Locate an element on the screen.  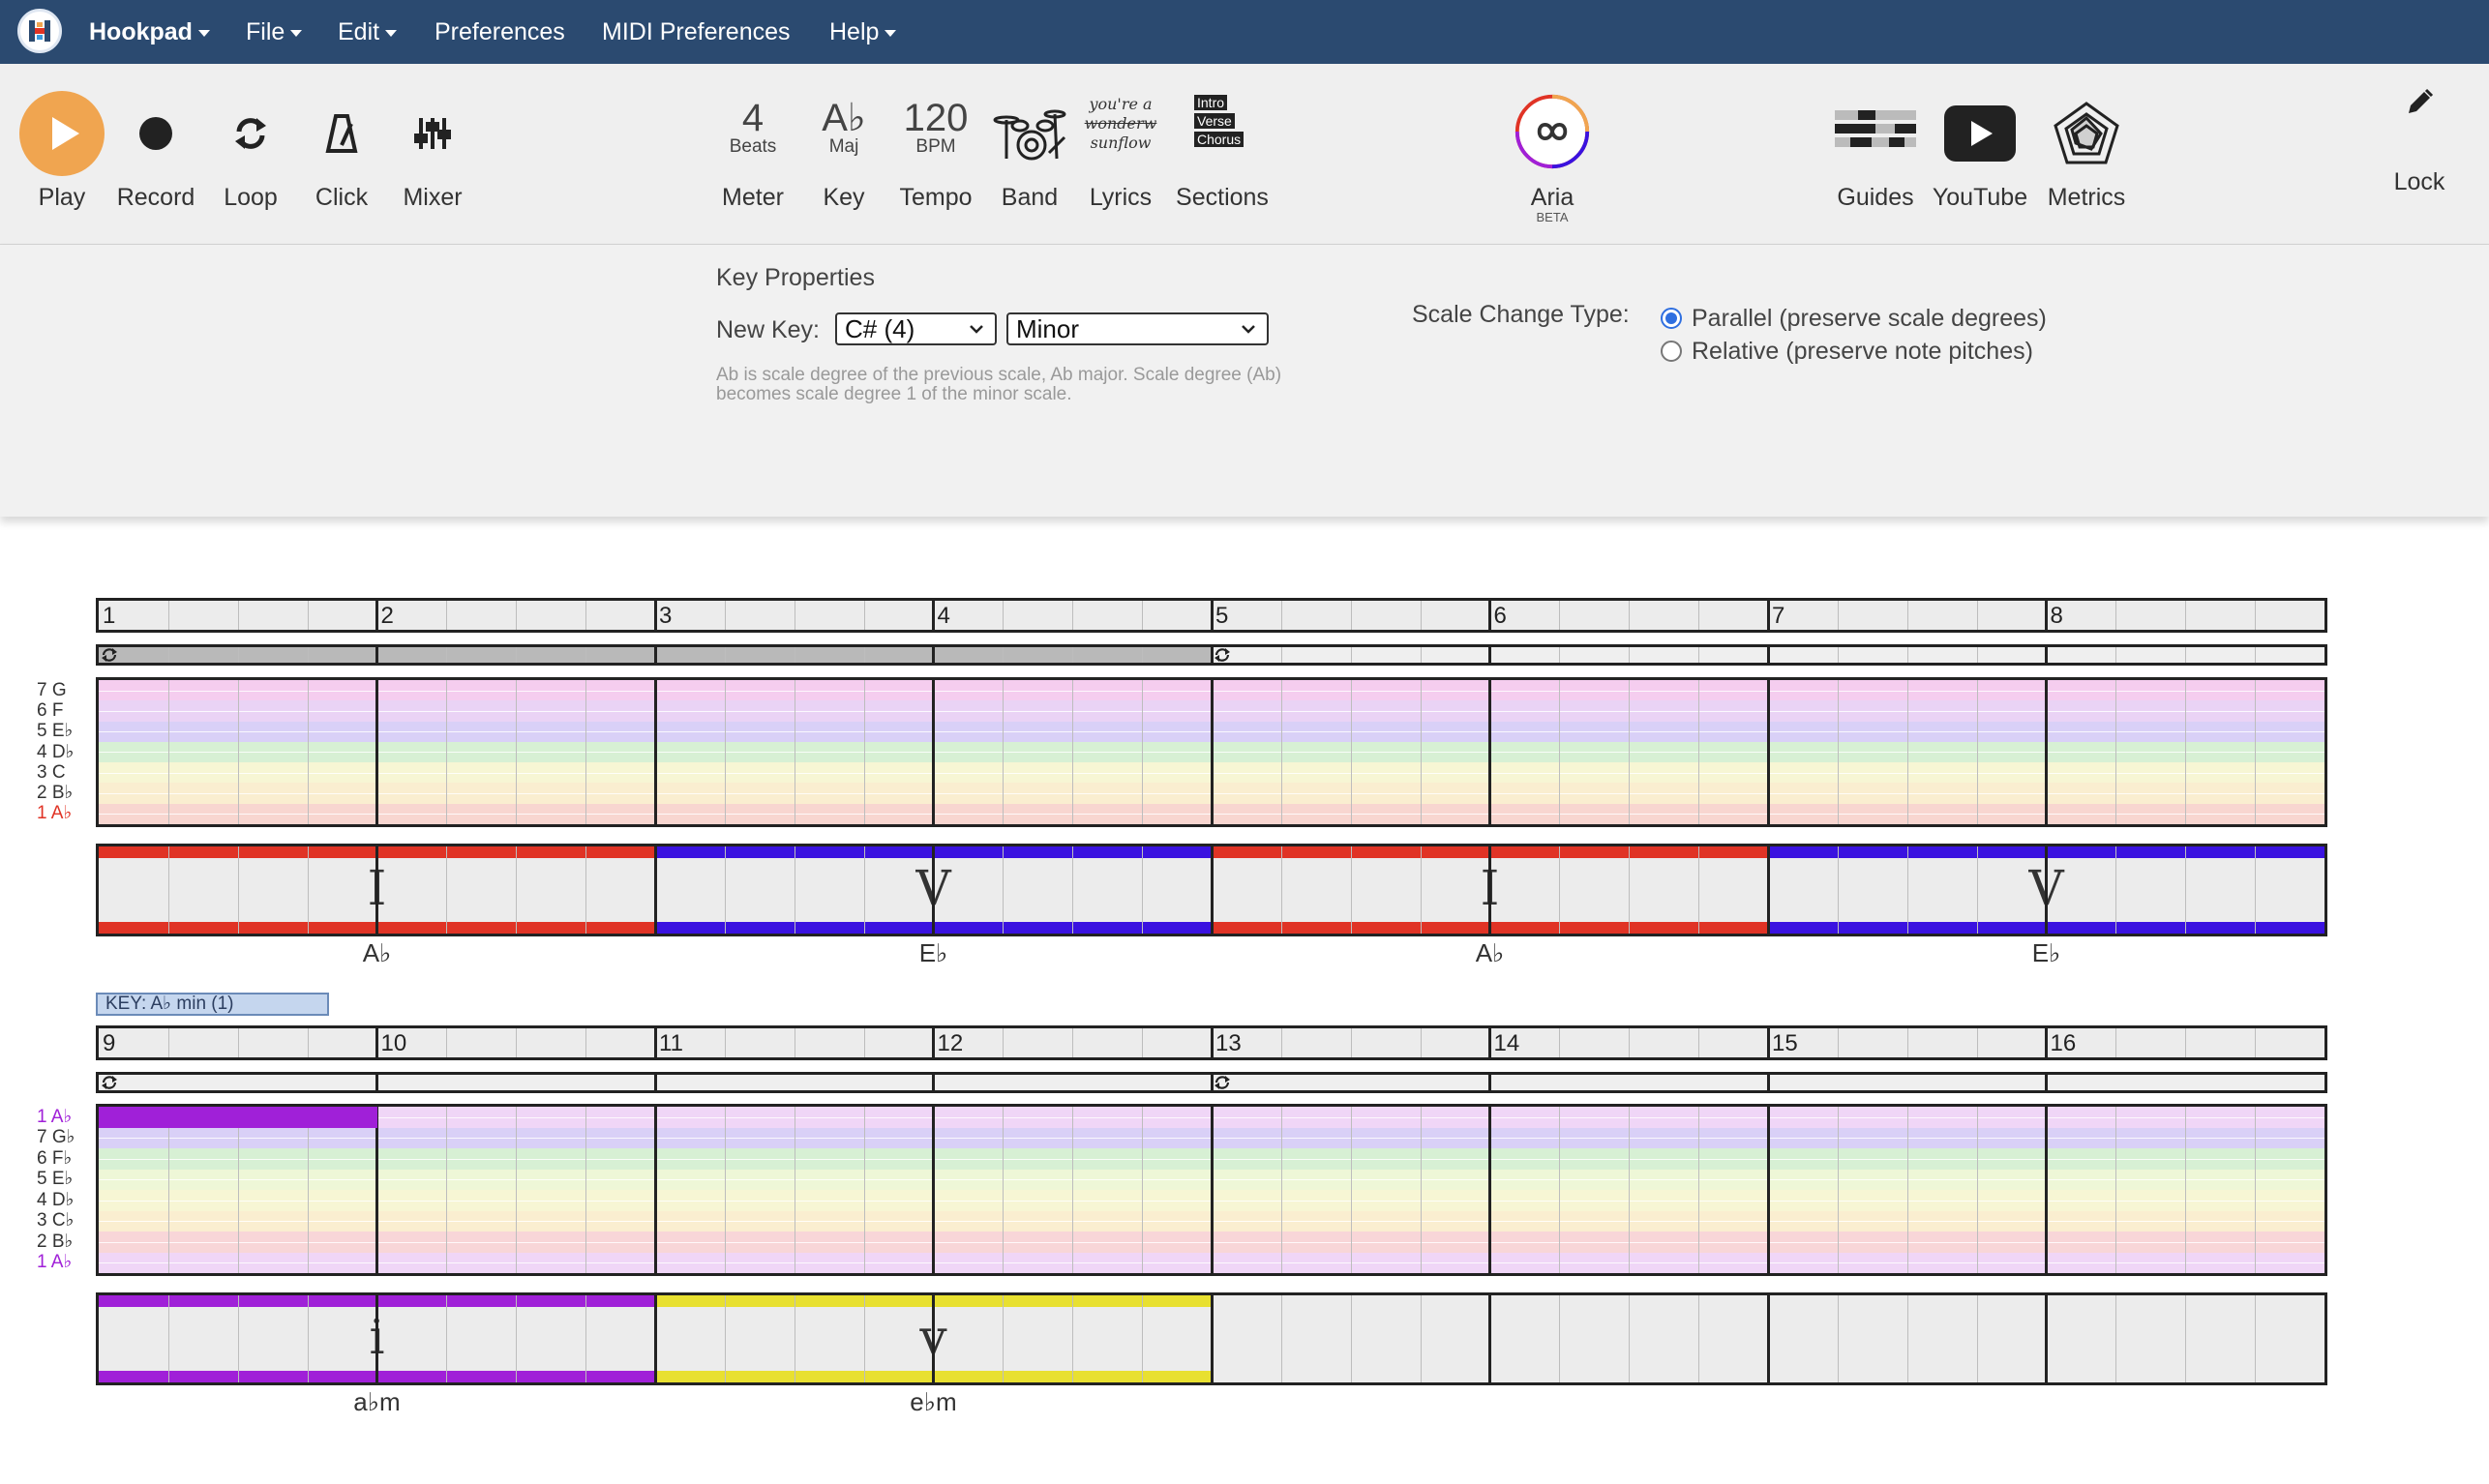
lyrics-button: you're a wonderw sunflow Lyrics is located at coordinates (1120, 154).